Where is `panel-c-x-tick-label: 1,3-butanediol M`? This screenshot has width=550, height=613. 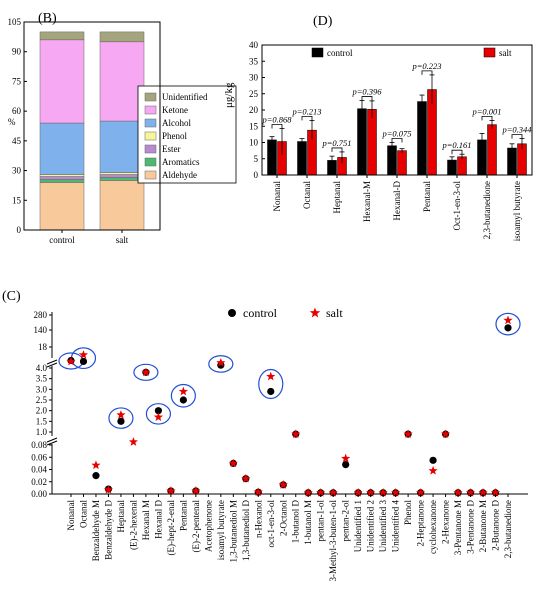
panel-c-x-tick-label: 1,3-butanediol M is located at coordinates (233, 531).